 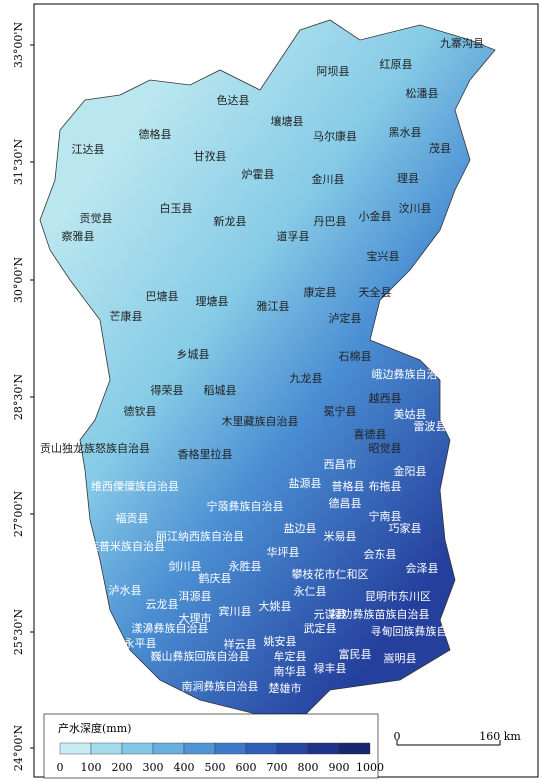 I want to click on county-label: 丹巴县, so click(x=330, y=221).